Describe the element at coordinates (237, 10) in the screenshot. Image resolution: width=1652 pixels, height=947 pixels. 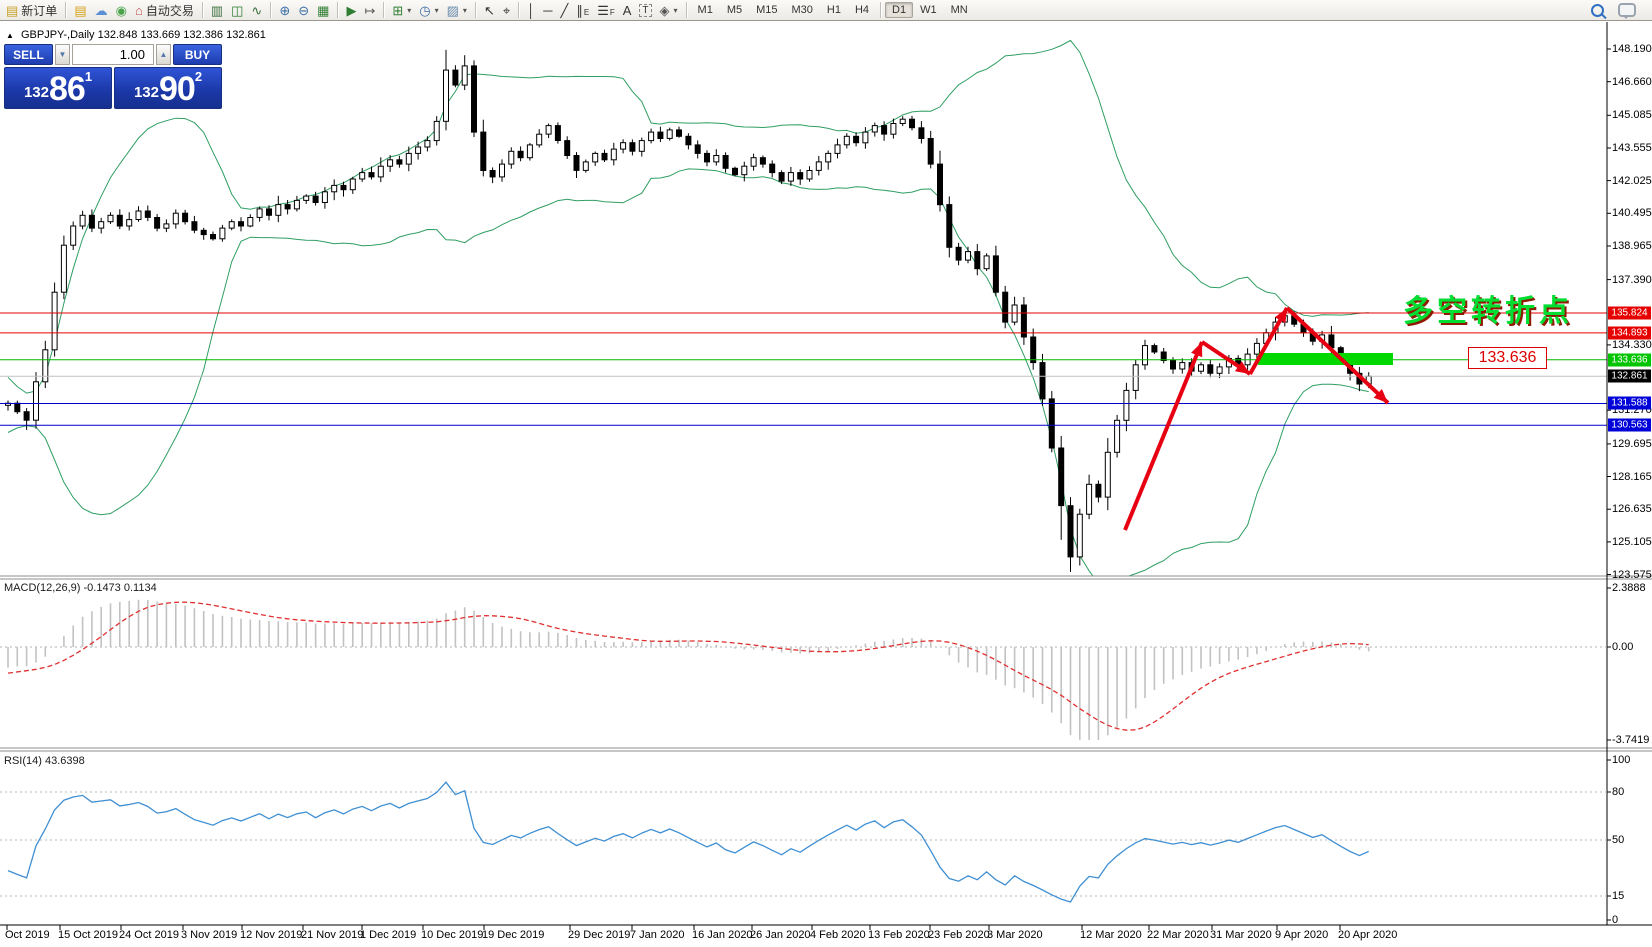
I see `candlestick-mode-icon: ◫` at that location.